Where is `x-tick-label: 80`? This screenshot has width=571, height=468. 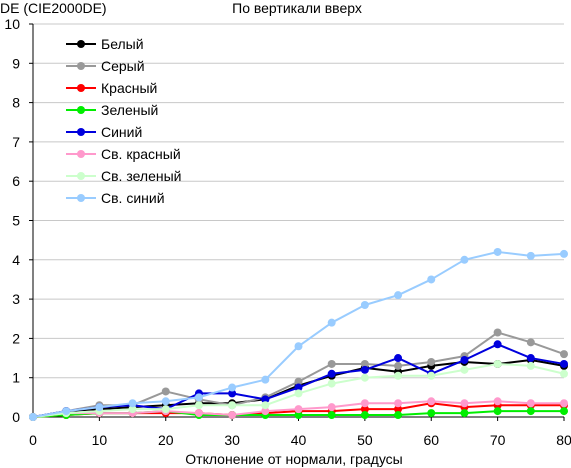 x-tick-label: 80 is located at coordinates (563, 440).